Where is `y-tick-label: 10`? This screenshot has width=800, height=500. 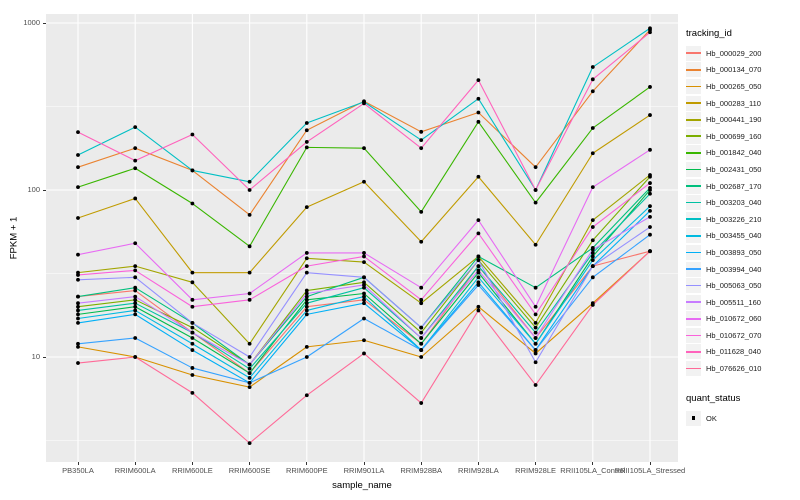 y-tick-label: 10 is located at coordinates (35, 356).